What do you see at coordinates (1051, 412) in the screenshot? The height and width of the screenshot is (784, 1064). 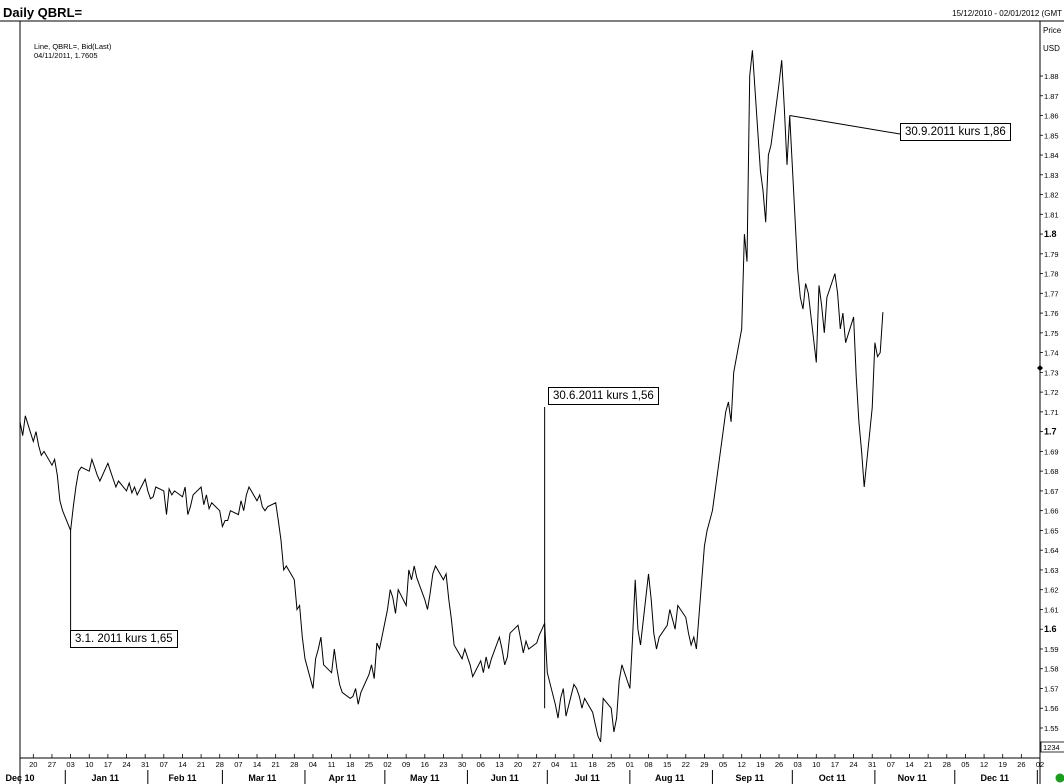 I see `y-tick-label: 1.71` at bounding box center [1051, 412].